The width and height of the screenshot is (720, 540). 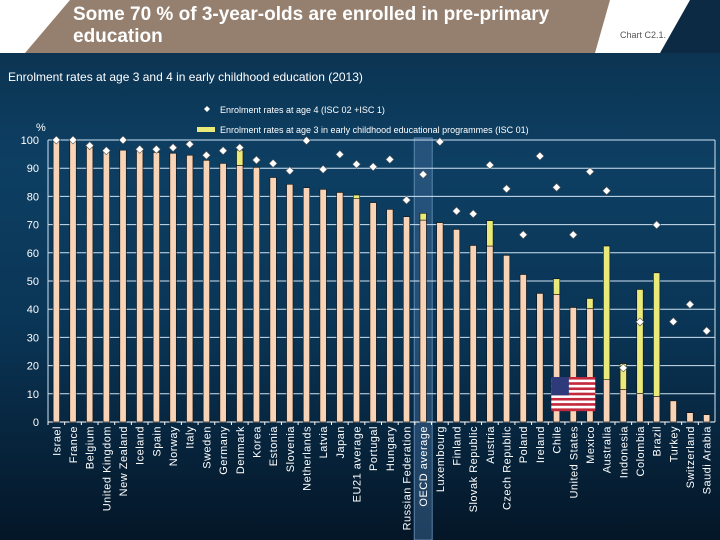 I want to click on x-tick-label: Sweden, so click(x=207, y=447).